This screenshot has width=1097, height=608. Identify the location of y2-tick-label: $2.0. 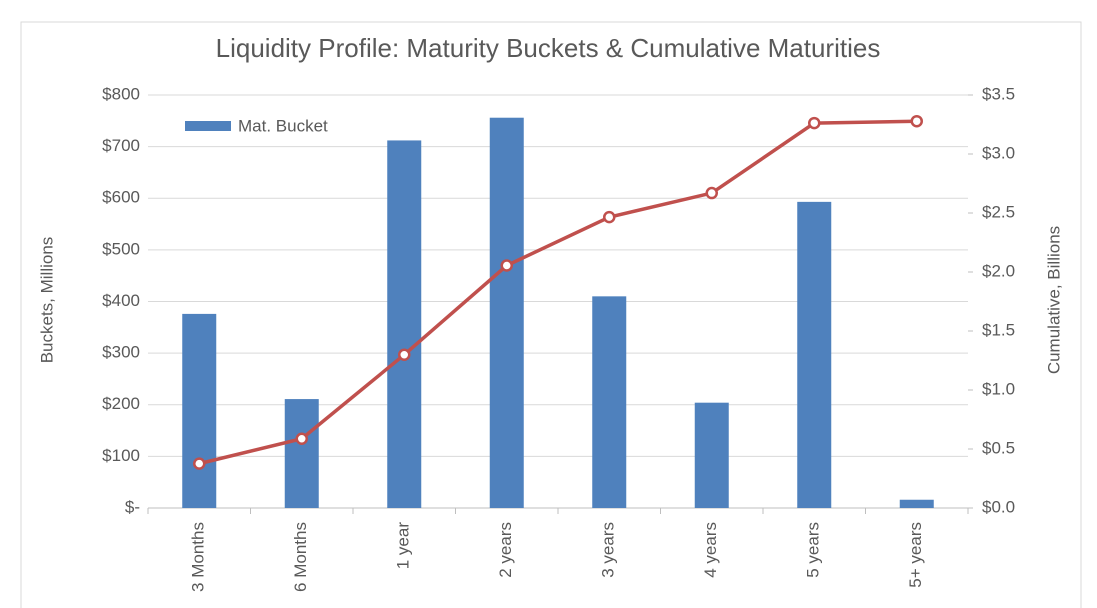
(998, 270).